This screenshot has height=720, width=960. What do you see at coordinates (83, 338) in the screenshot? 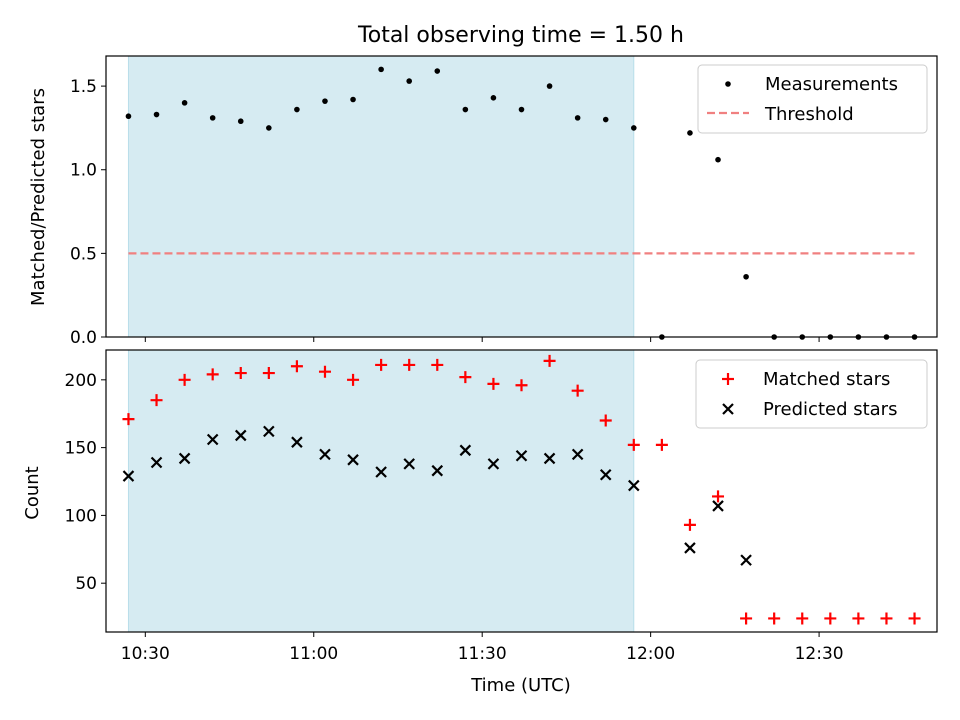
I see `top-y-tick-label: 0.0` at bounding box center [83, 338].